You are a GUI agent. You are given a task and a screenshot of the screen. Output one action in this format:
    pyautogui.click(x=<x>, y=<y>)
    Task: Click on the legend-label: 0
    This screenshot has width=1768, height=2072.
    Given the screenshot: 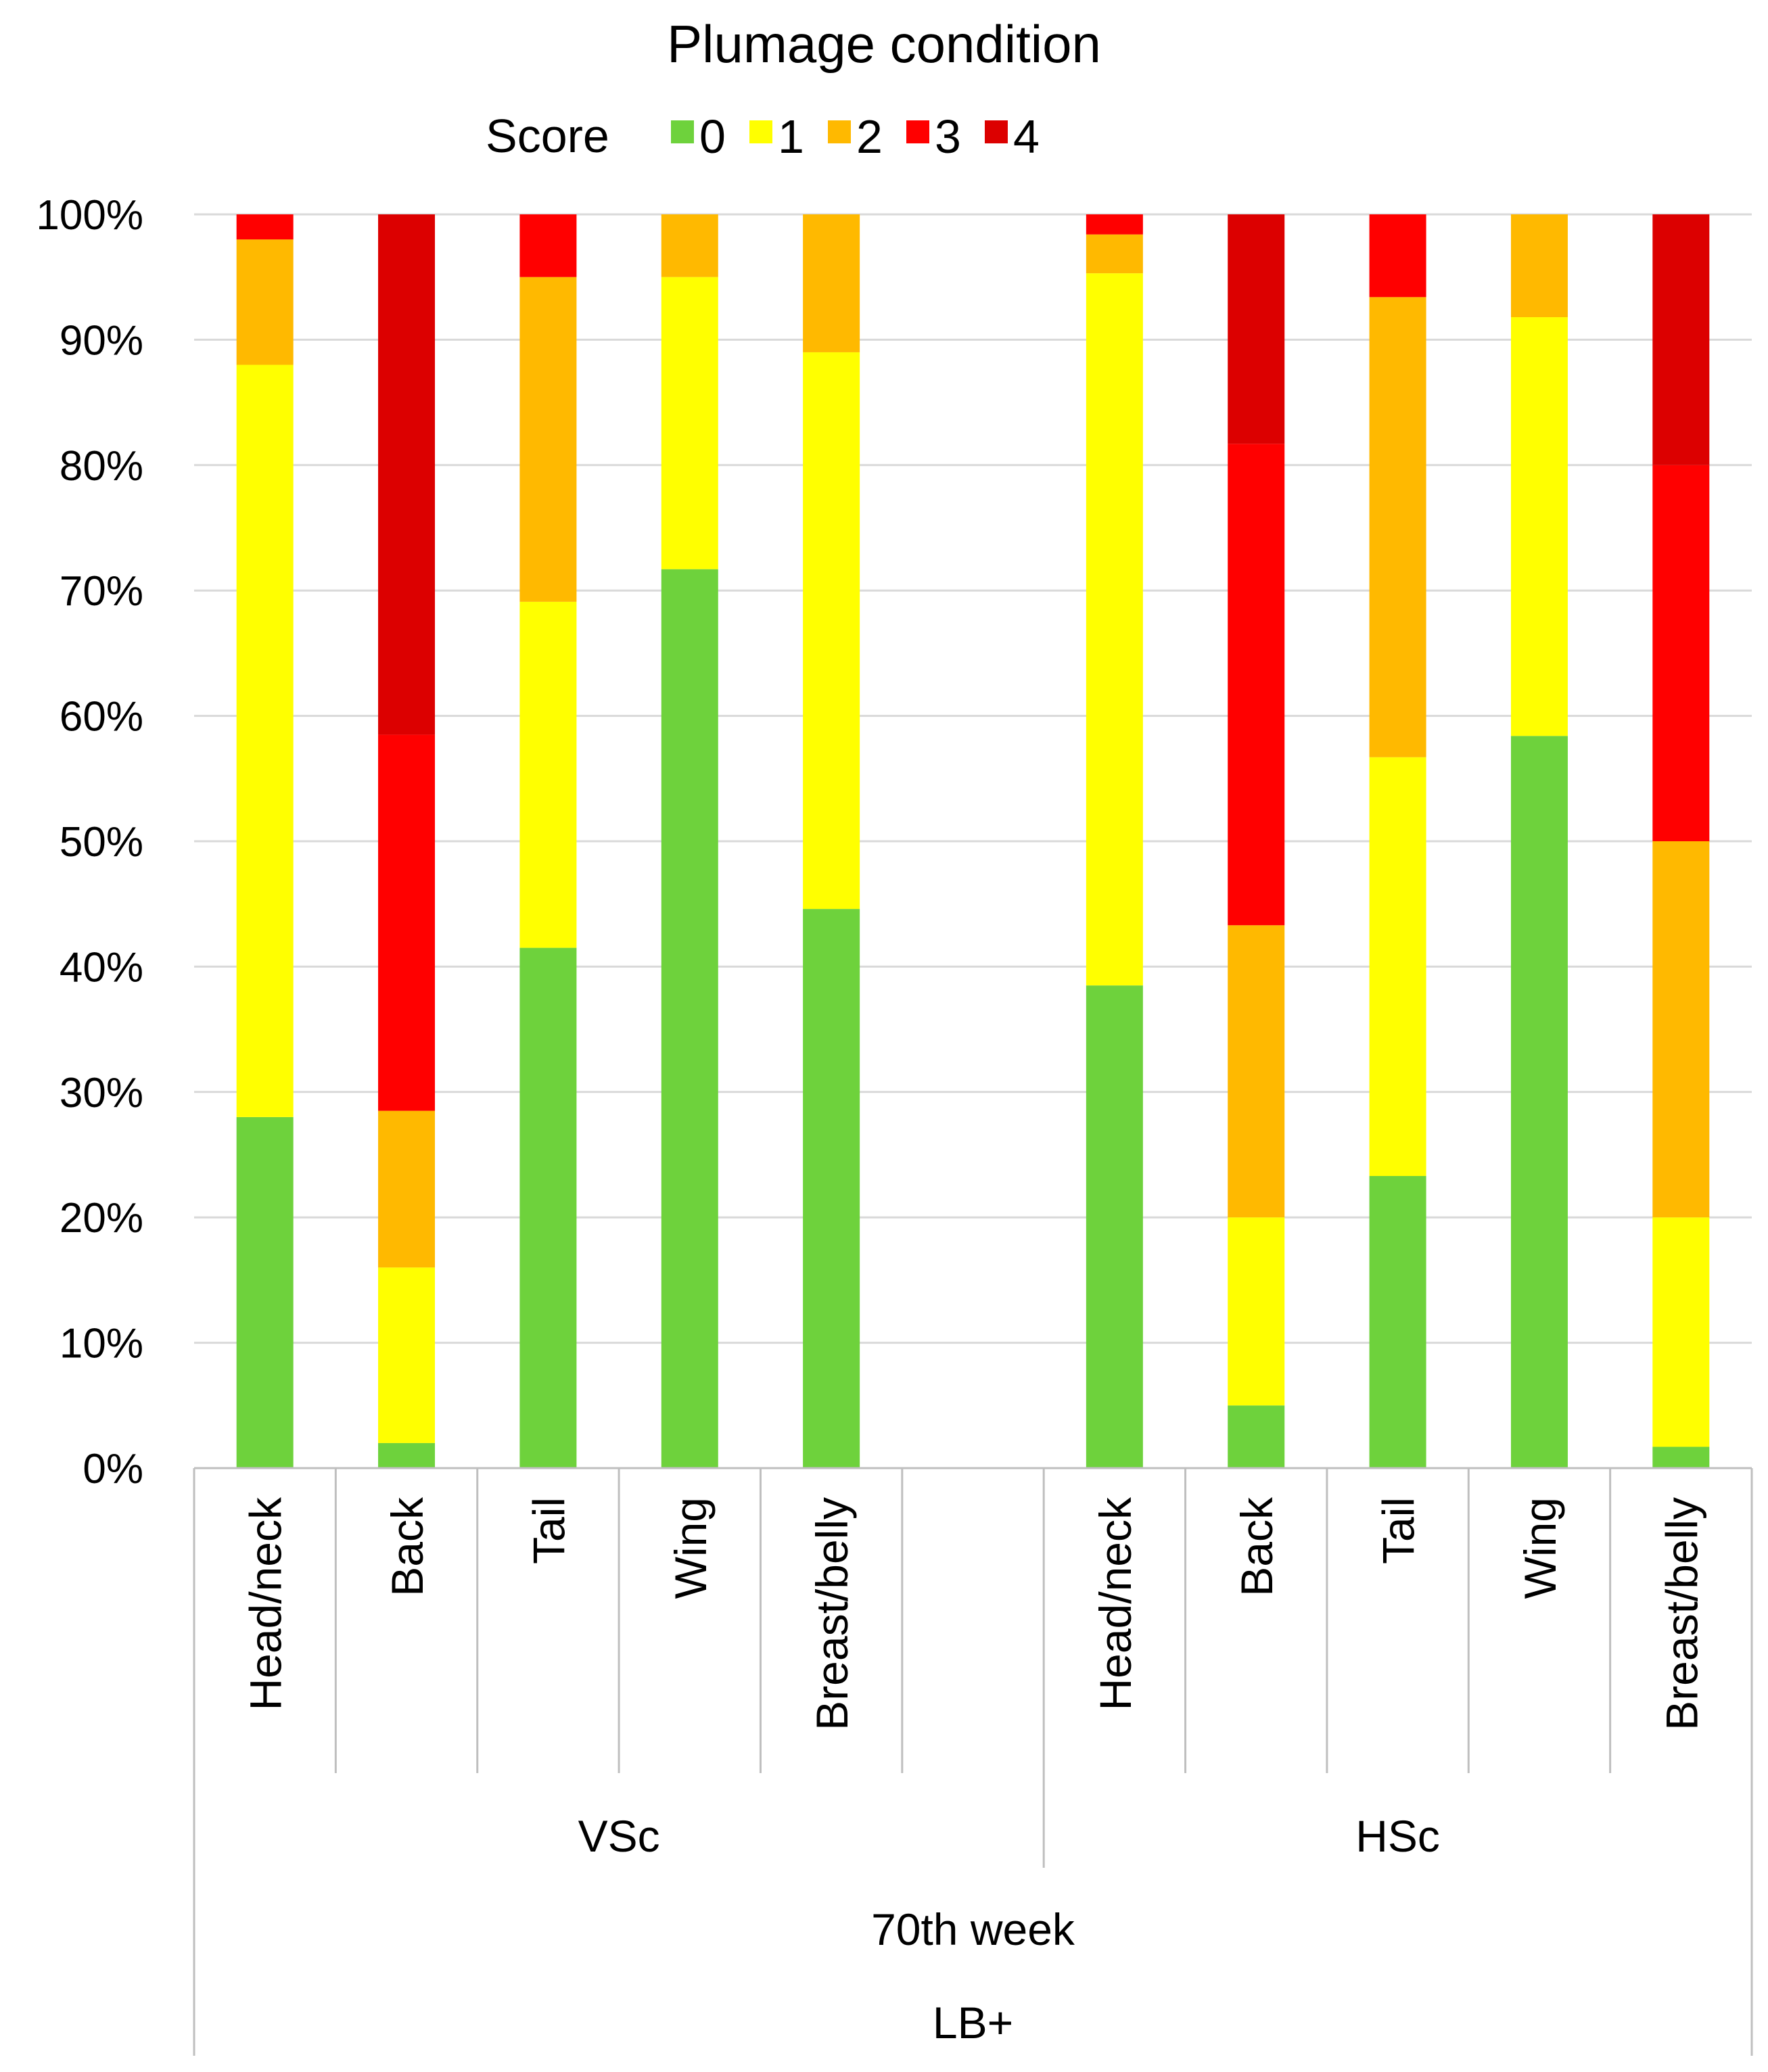 What is the action you would take?
    pyautogui.click(x=713, y=136)
    